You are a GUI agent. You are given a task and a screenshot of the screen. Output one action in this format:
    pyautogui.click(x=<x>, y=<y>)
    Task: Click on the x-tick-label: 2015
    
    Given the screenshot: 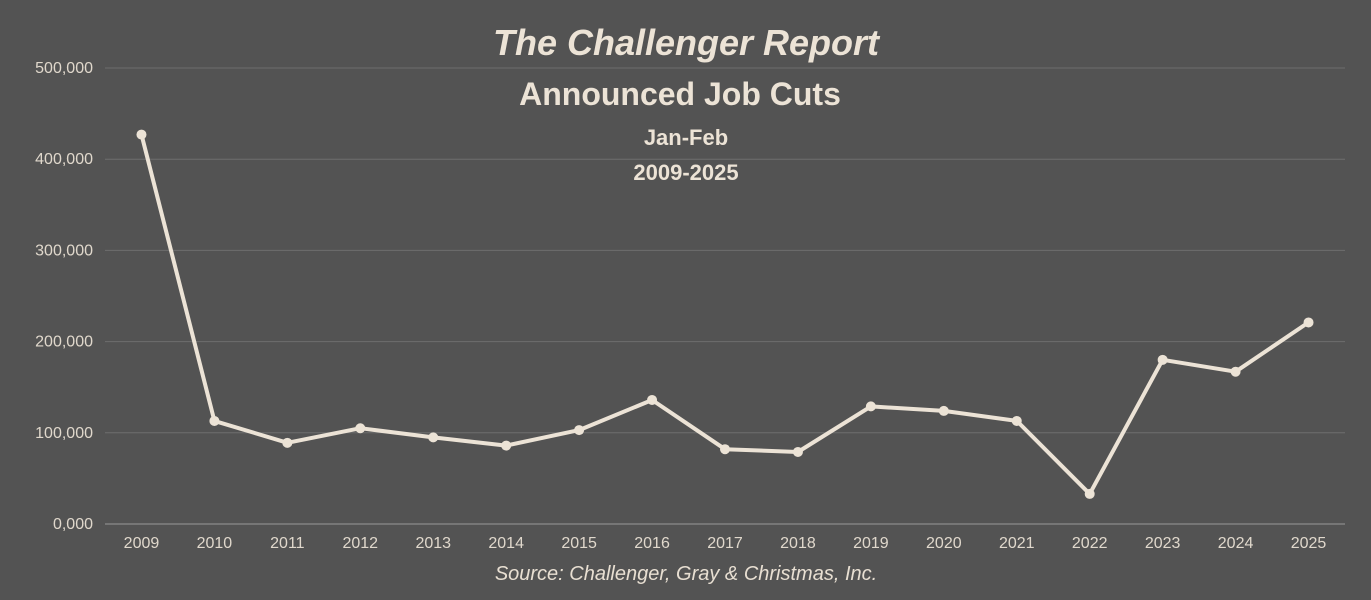 What is the action you would take?
    pyautogui.click(x=579, y=543)
    